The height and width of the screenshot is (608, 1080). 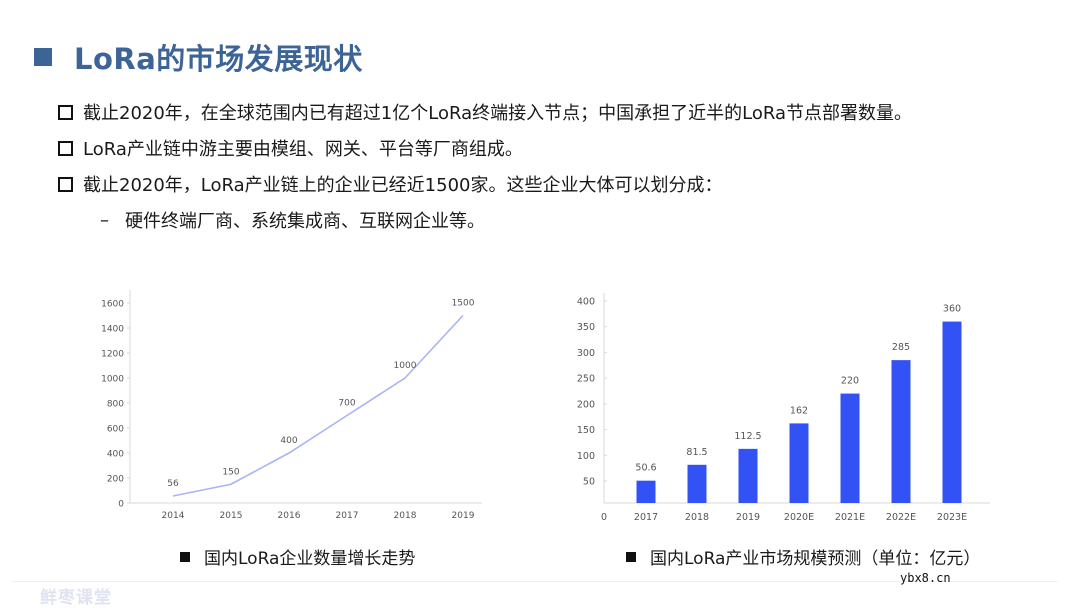 I want to click on data-label: 50.6, so click(x=645, y=468).